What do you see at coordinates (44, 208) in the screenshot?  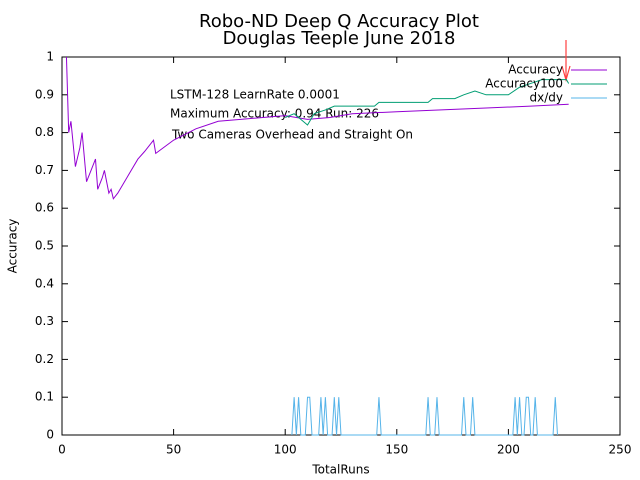 I see `y-tick-label: 0.6` at bounding box center [44, 208].